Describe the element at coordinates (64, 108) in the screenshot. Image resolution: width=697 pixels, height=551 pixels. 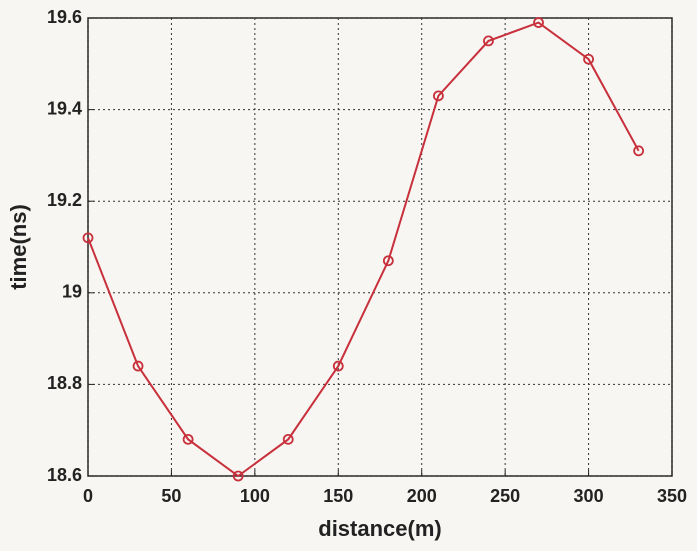
I see `y-tick-label: 19.4` at that location.